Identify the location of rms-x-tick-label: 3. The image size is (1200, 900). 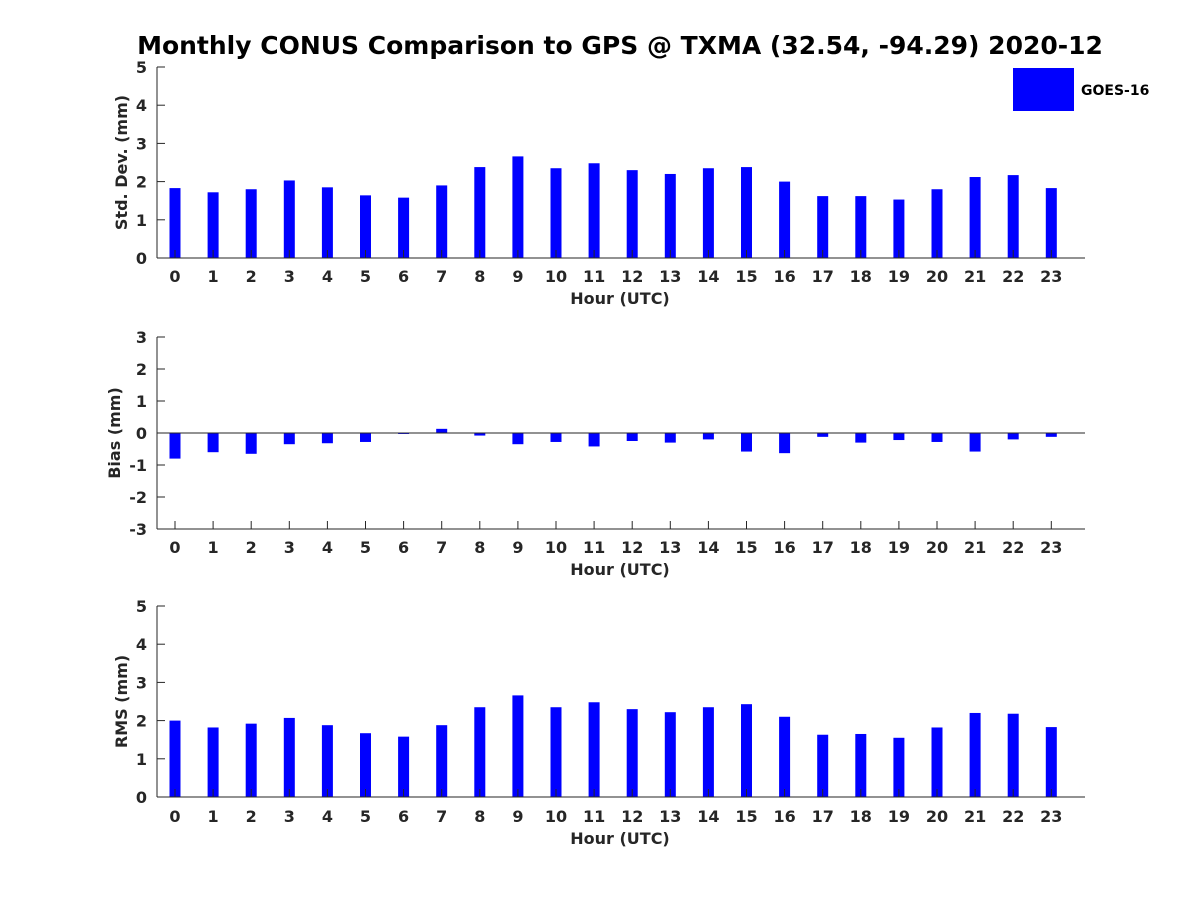
(289, 816).